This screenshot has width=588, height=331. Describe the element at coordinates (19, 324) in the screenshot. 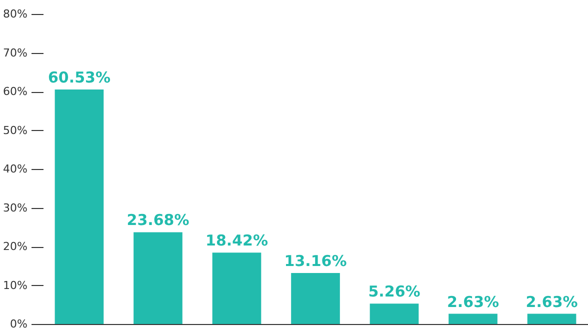

I see `y-tick-label: 0%` at that location.